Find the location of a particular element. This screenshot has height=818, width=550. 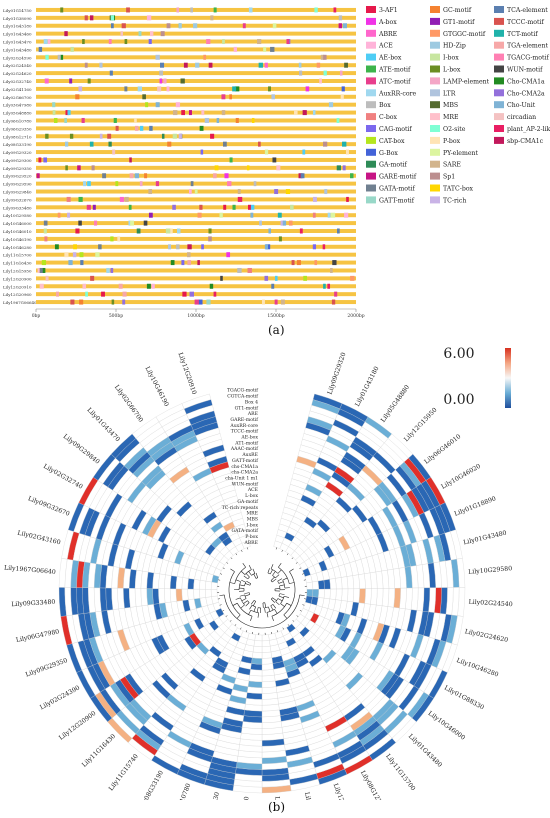

x-tick-label: 1000bp is located at coordinates (195, 316).